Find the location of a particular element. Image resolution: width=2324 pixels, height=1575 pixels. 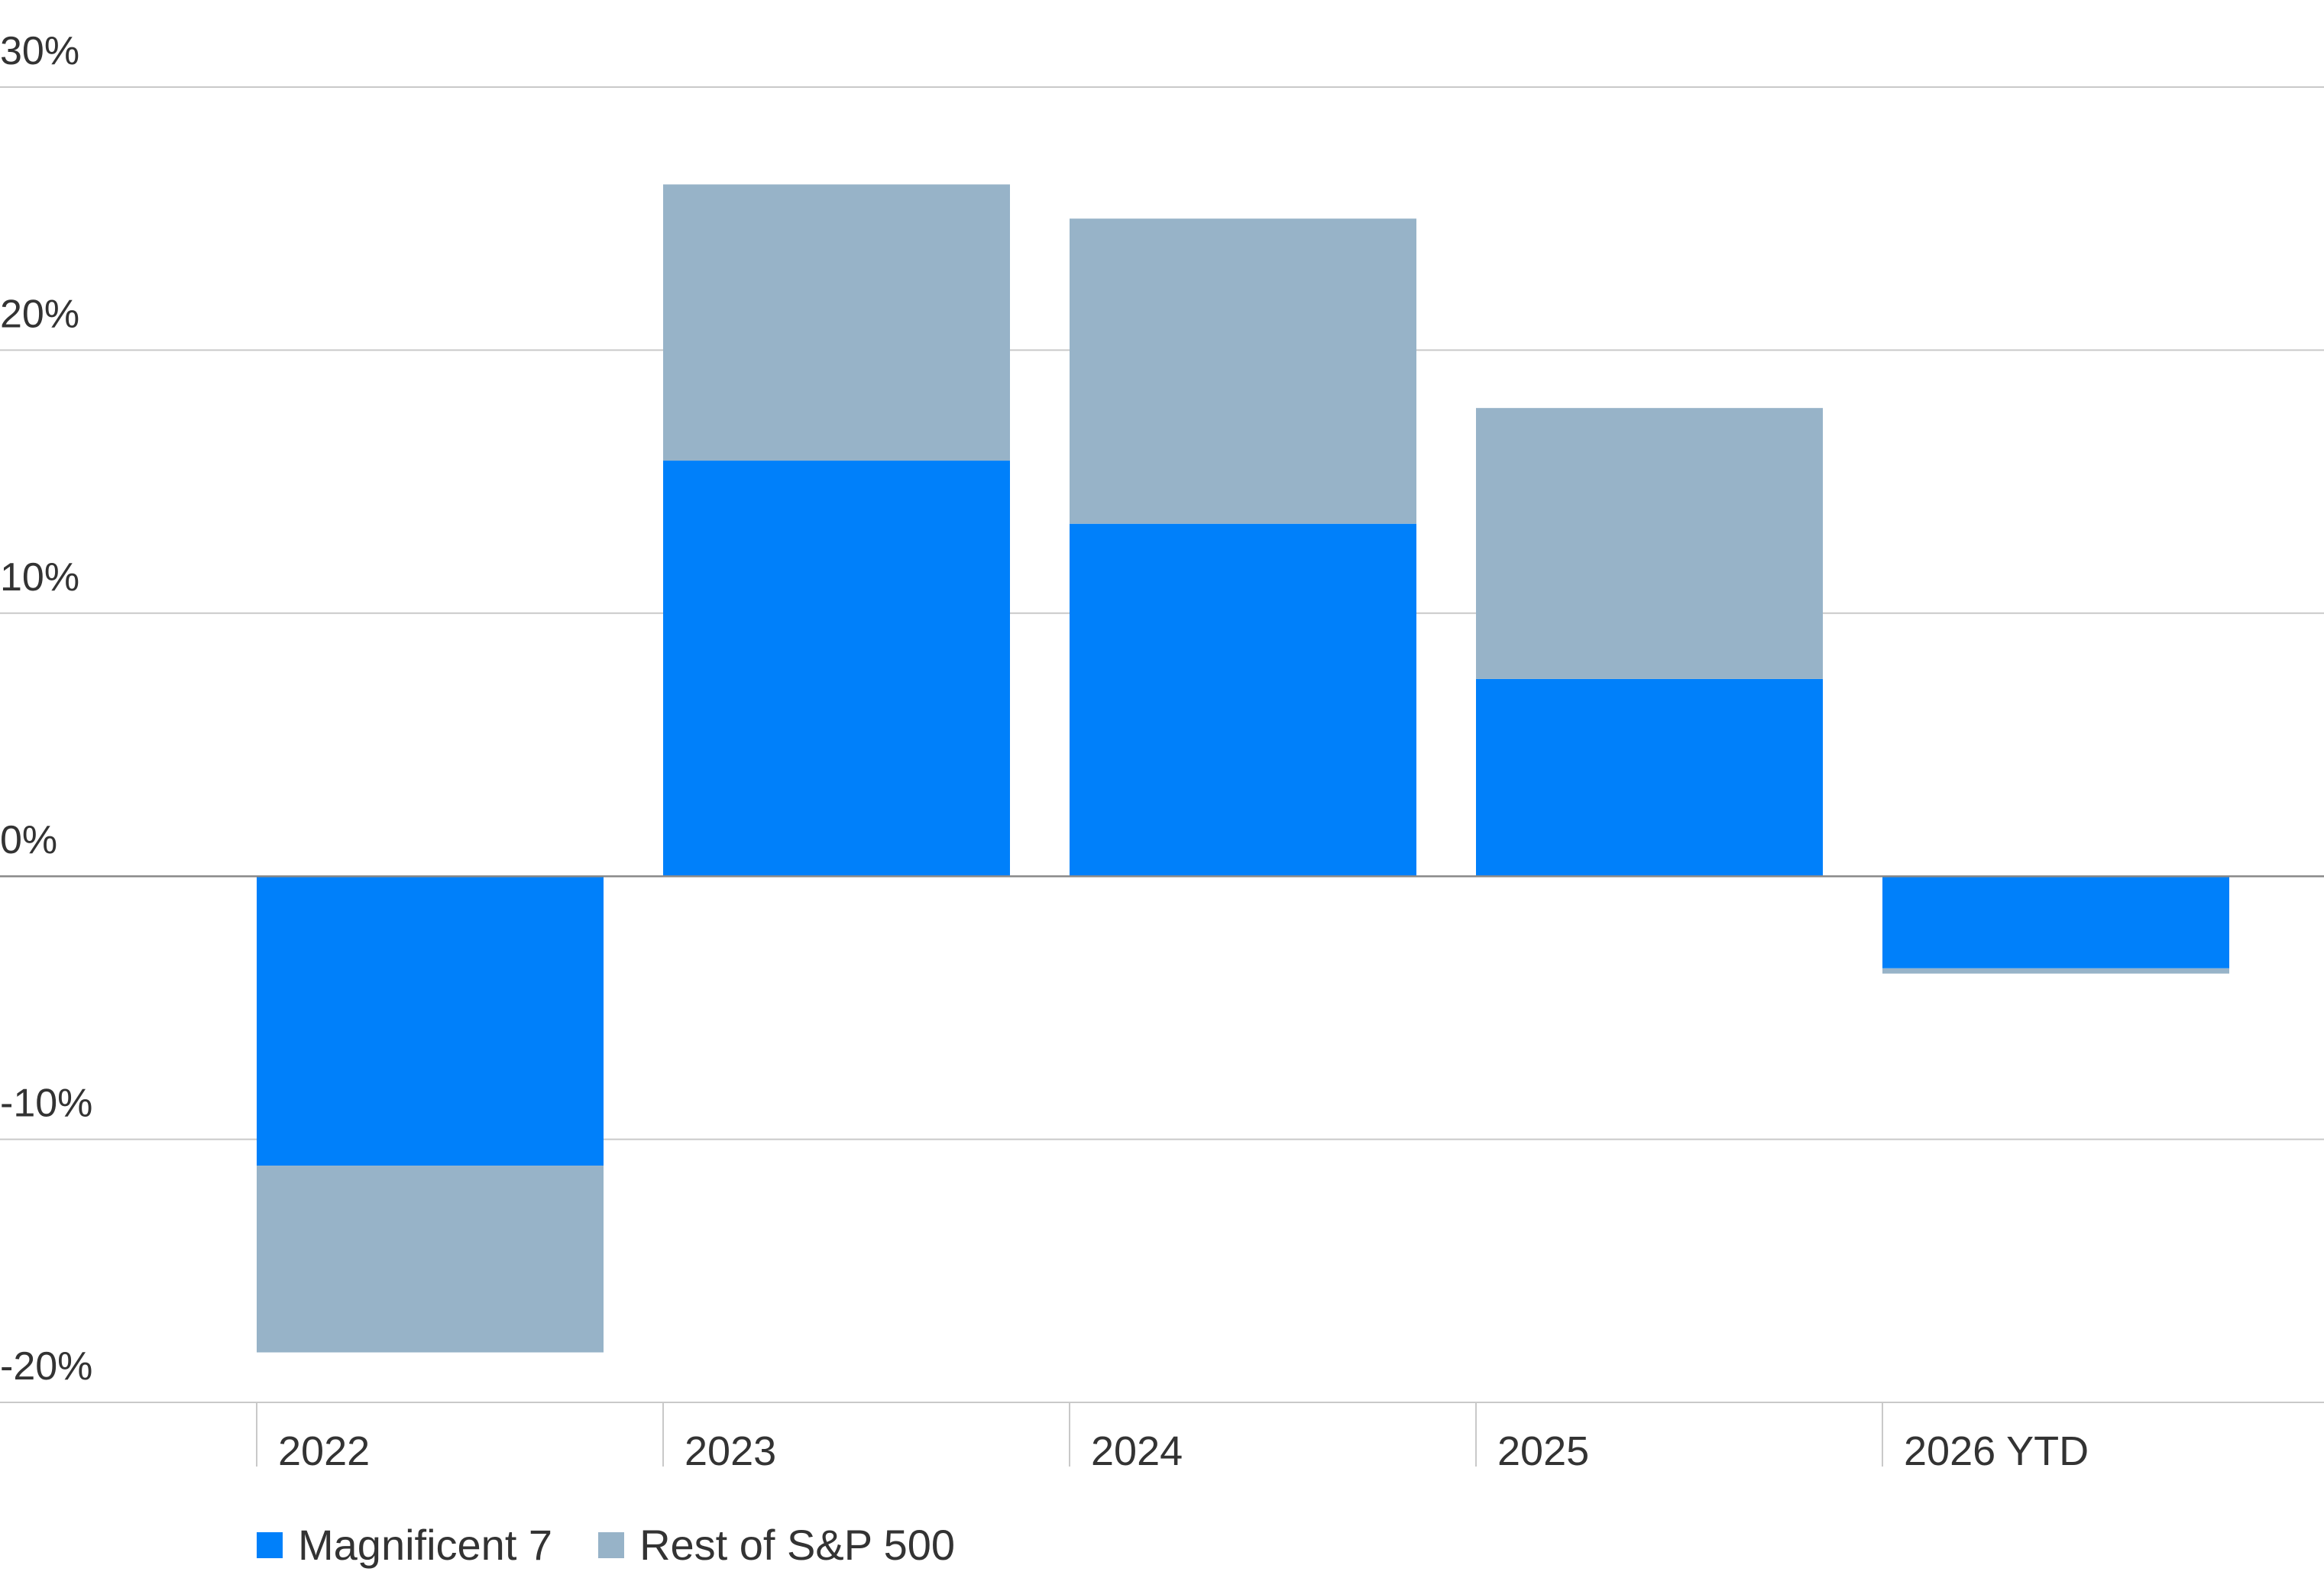

y-tick-label: -20% is located at coordinates (46, 1367).